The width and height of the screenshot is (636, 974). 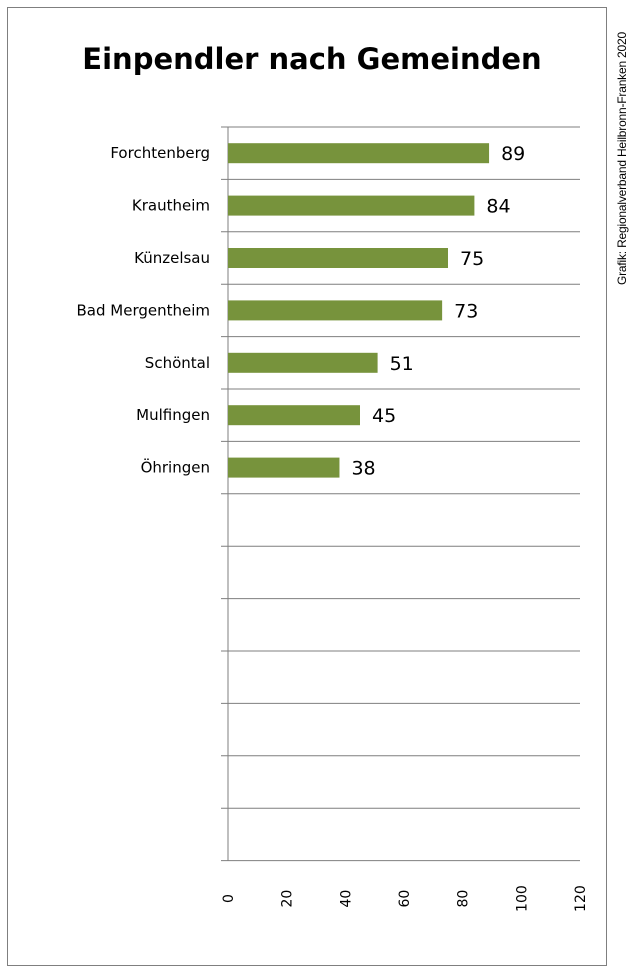 What do you see at coordinates (172, 258) in the screenshot?
I see `category-label: Künzelsau` at bounding box center [172, 258].